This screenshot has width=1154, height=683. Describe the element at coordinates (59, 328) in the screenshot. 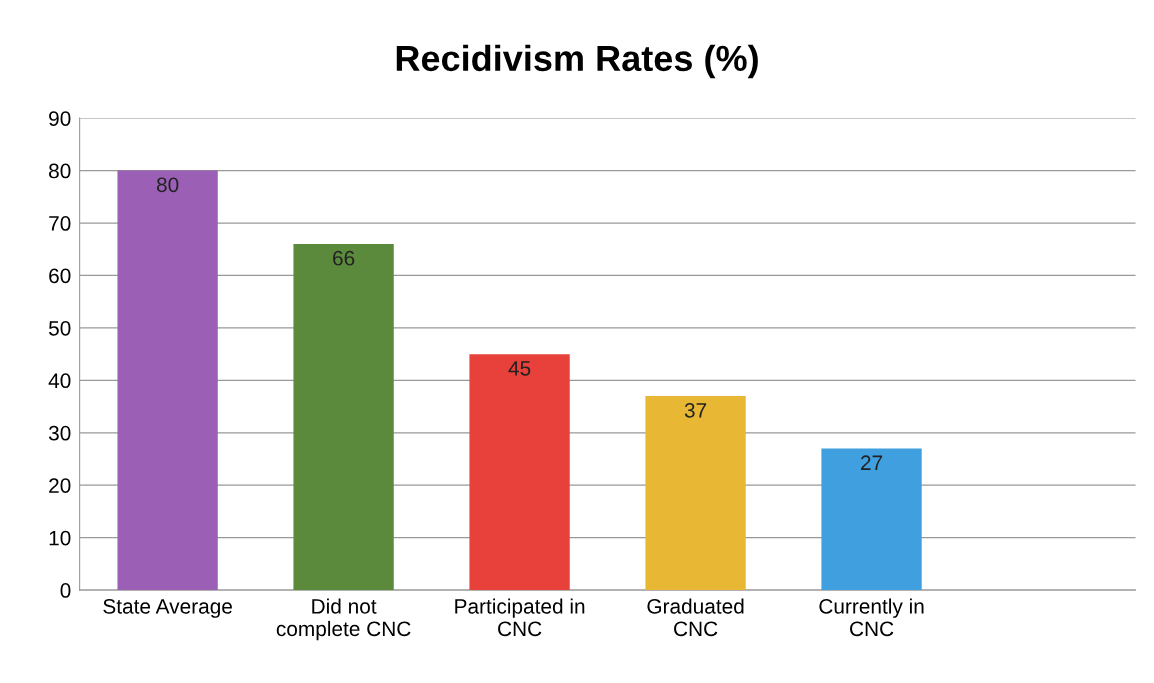

I see `y-tick-label: 50` at that location.